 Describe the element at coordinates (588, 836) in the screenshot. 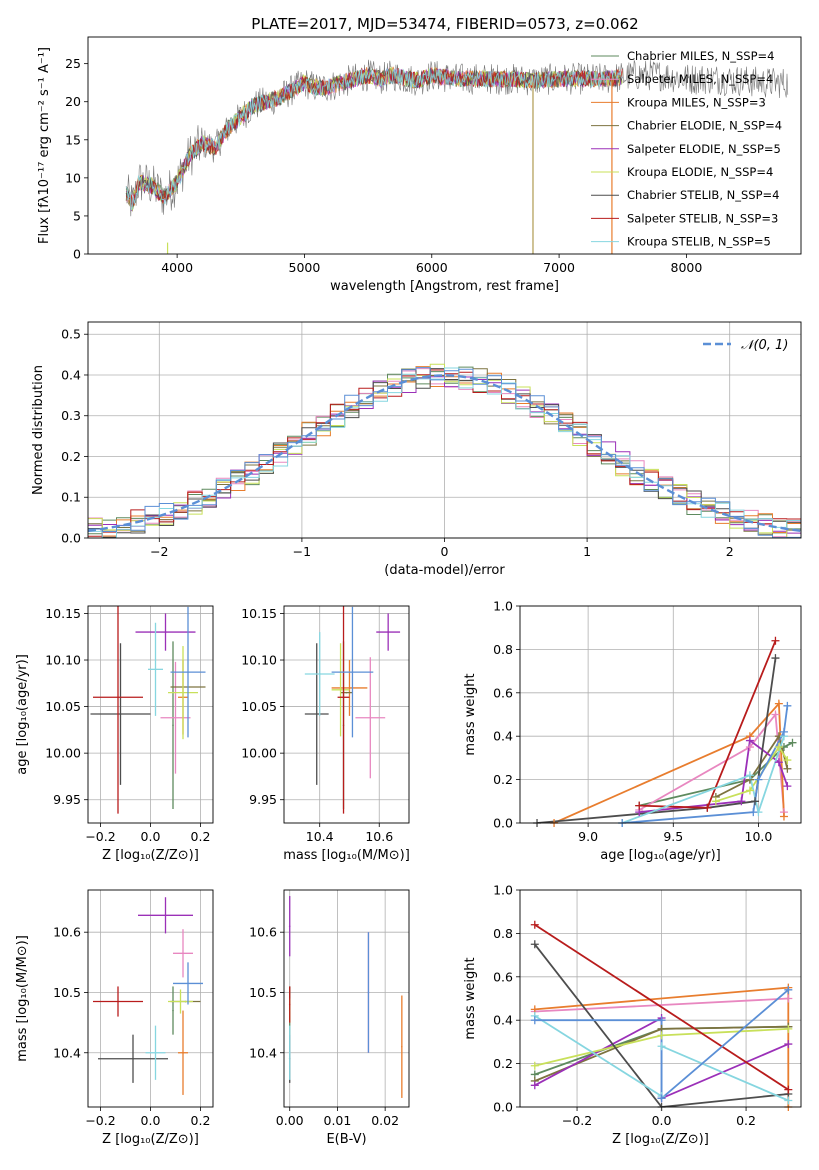

I see `x-tick-label: 9.0` at that location.